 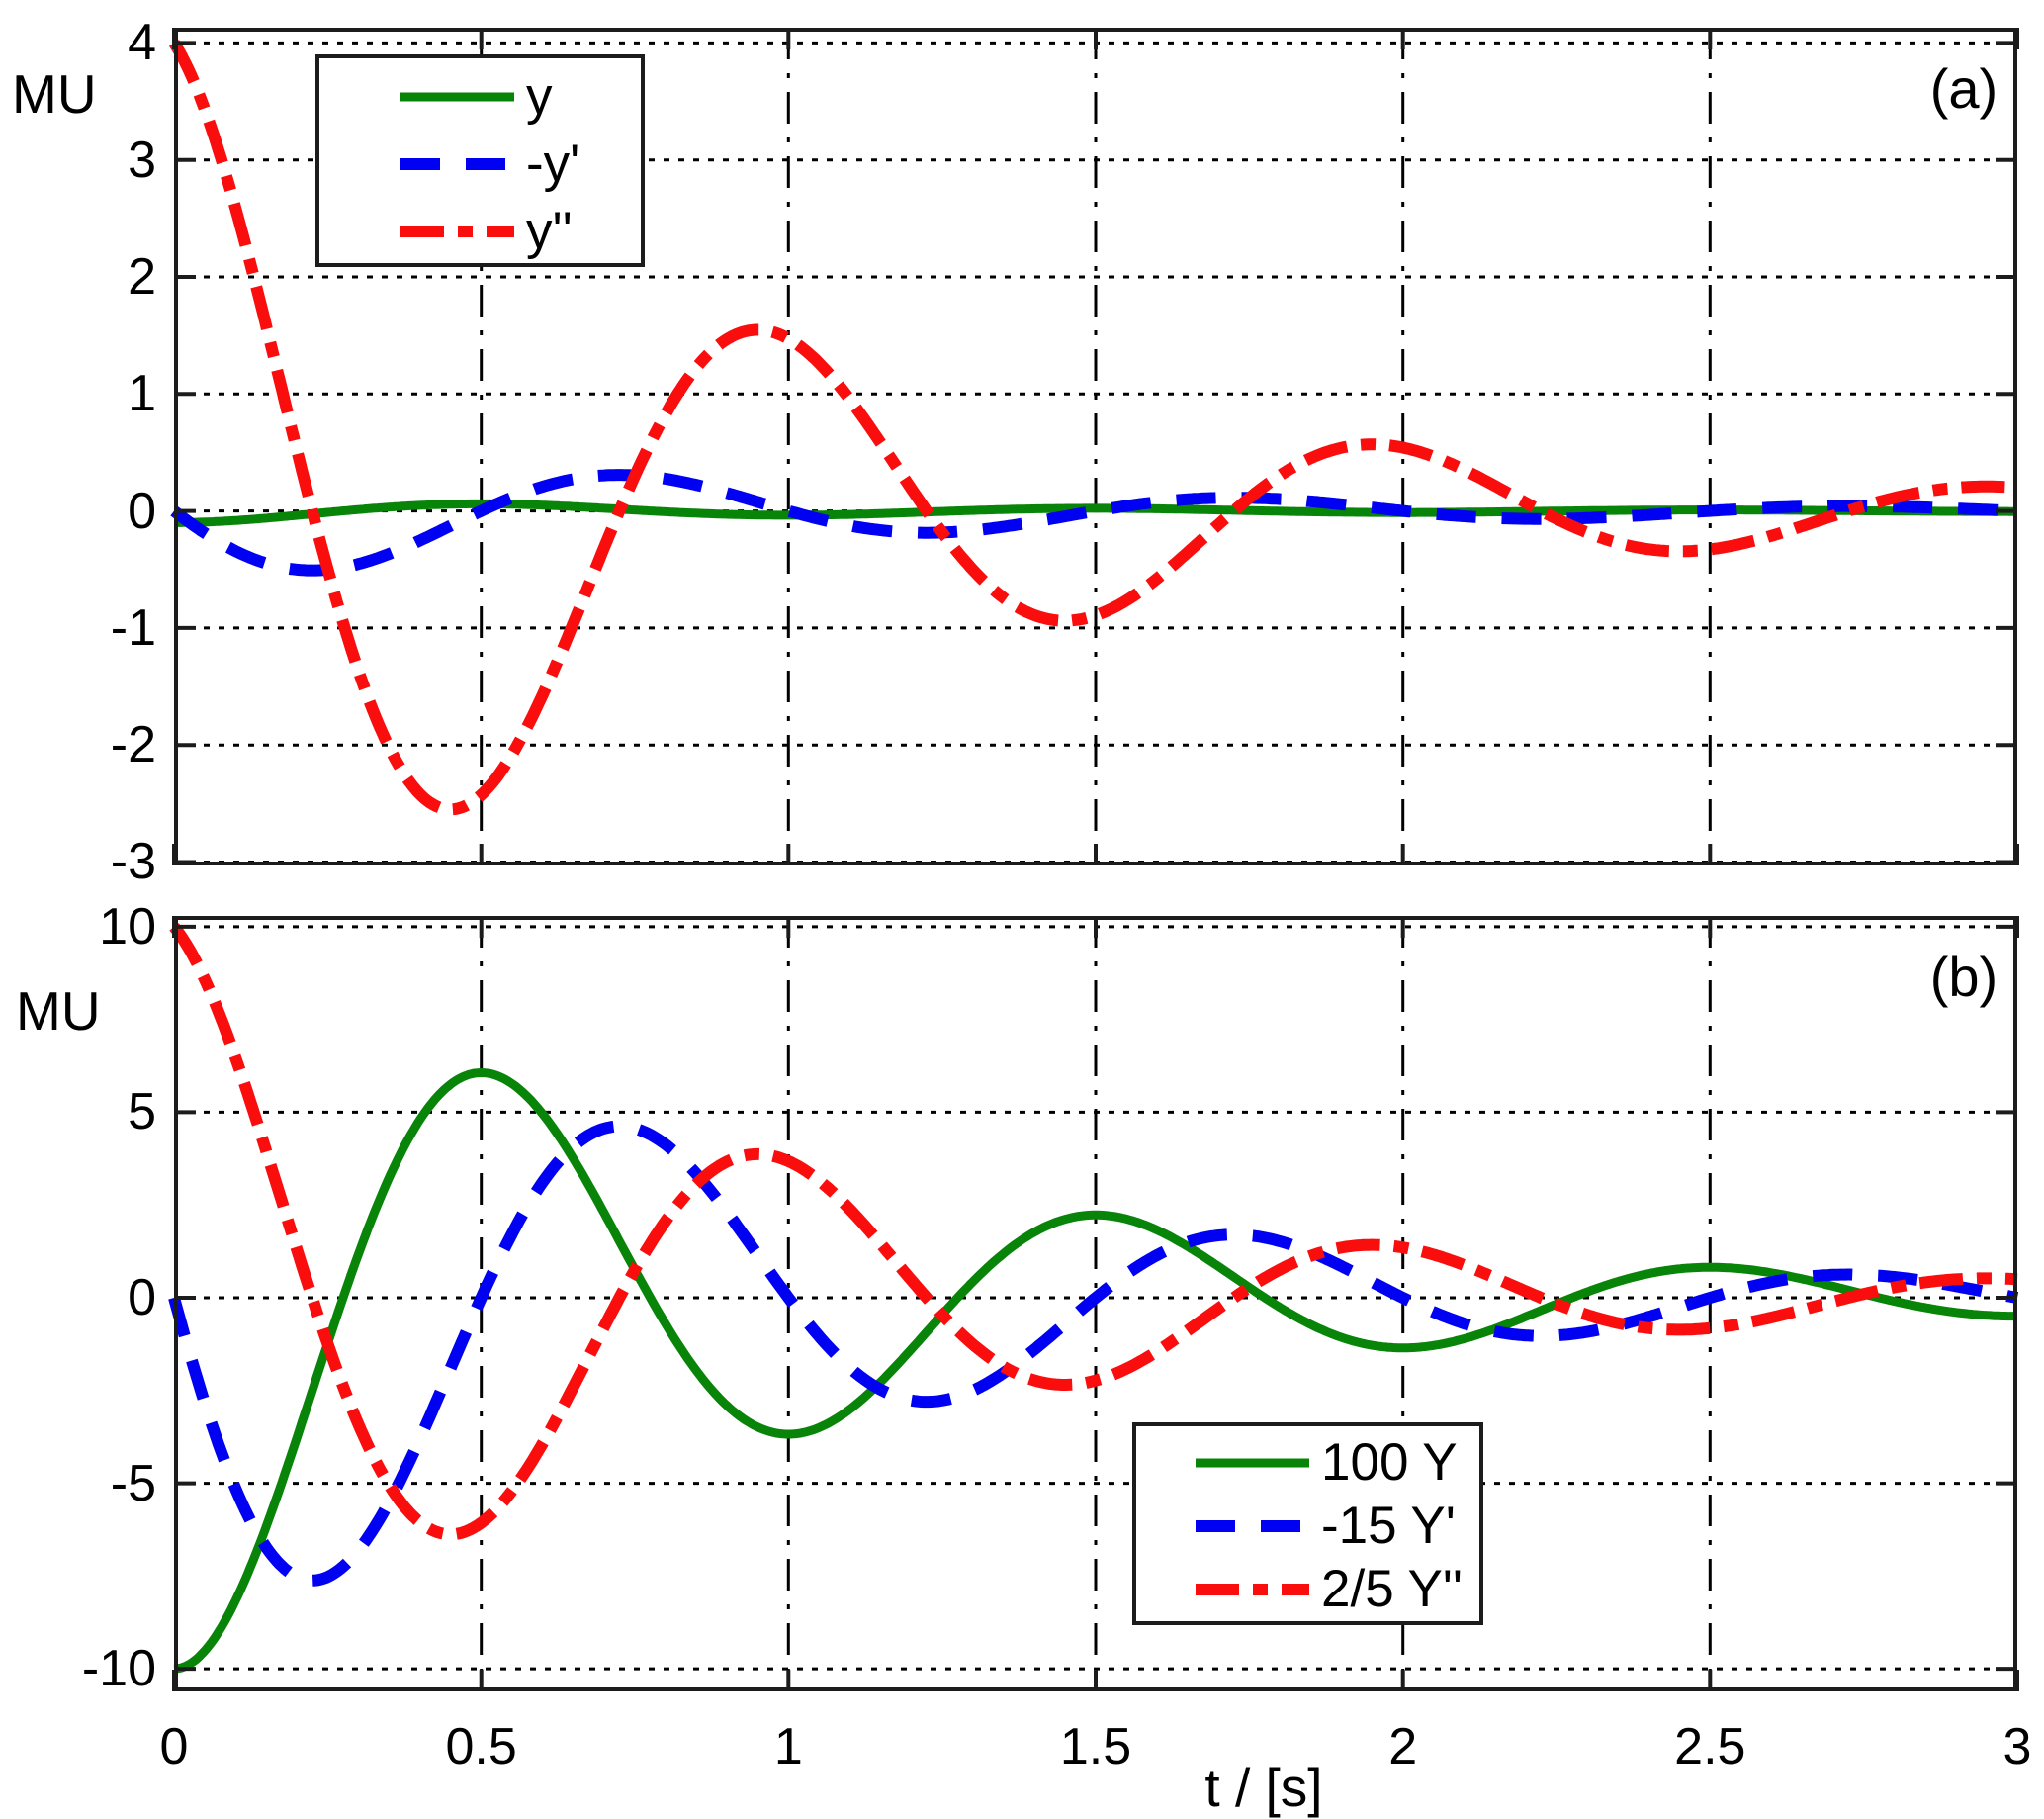 What do you see at coordinates (1095, 513) in the screenshot?
I see `curve-y` at bounding box center [1095, 513].